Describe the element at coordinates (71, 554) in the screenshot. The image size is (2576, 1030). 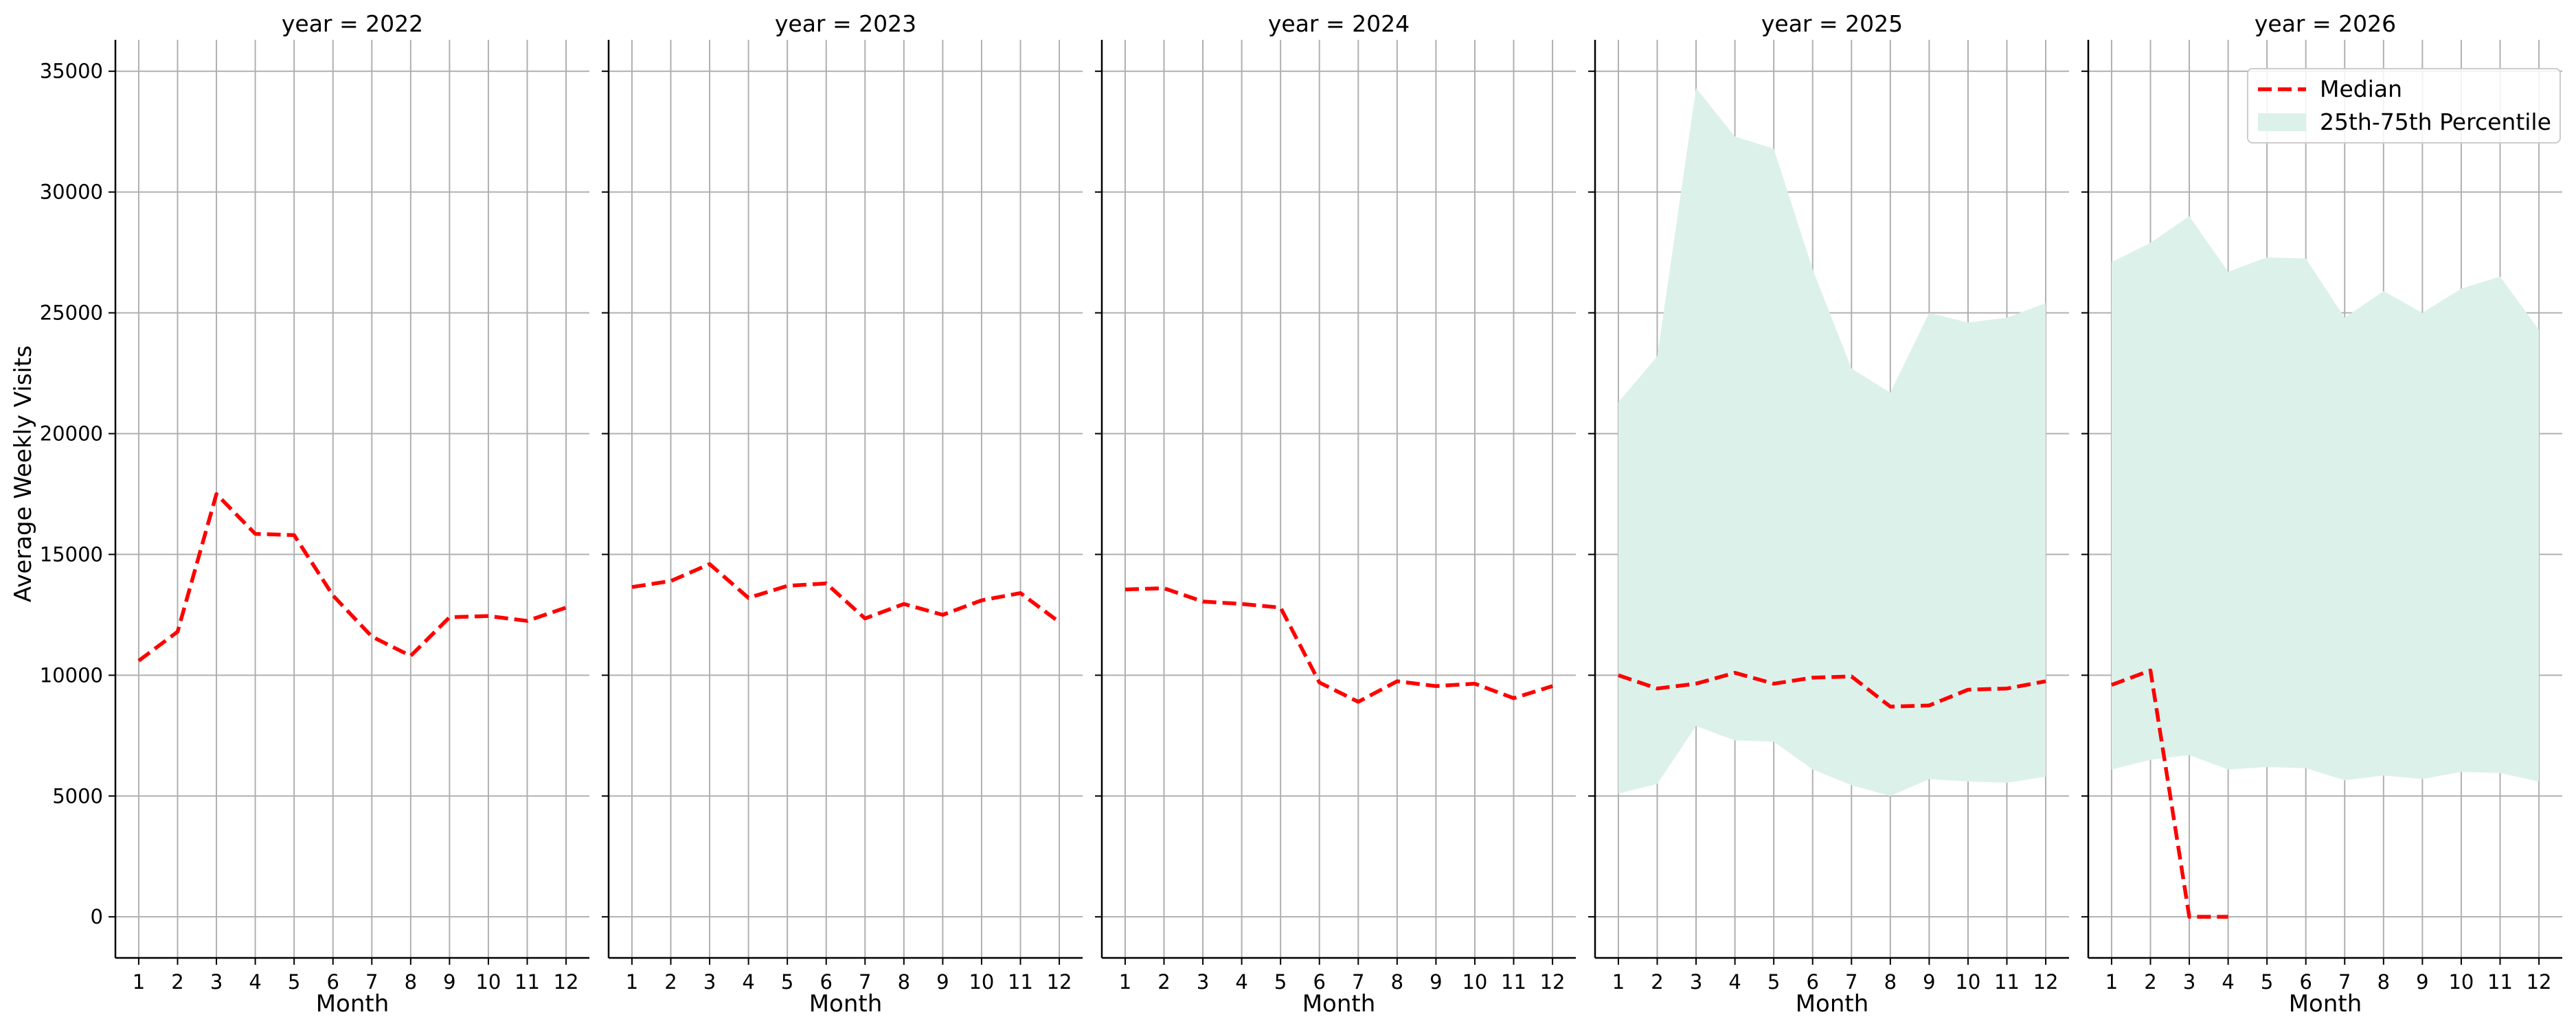
I see `y-tick-label: 15000` at that location.